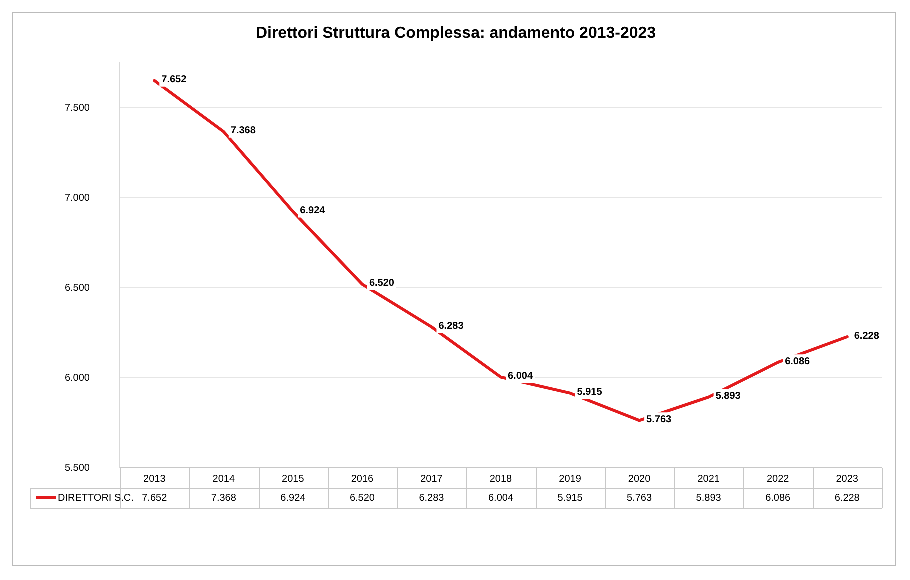  Describe the element at coordinates (293, 498) in the screenshot. I see `data-label: 6.924` at that location.